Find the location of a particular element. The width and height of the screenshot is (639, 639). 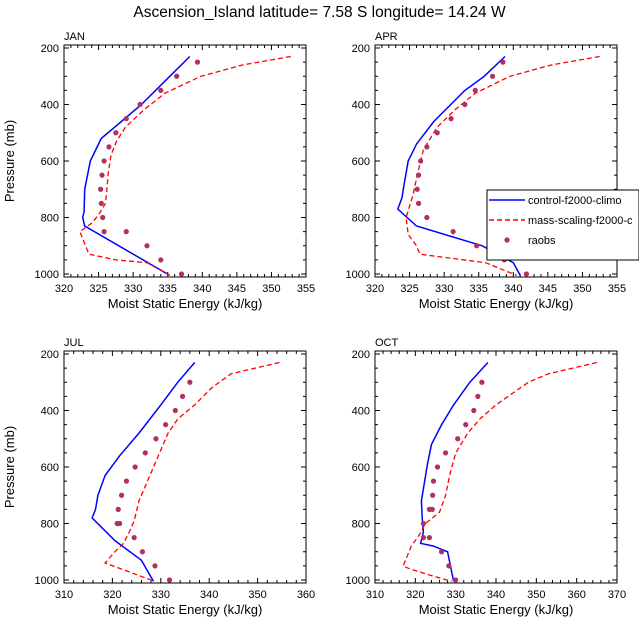

panel-title: JAN is located at coordinates (74, 37).